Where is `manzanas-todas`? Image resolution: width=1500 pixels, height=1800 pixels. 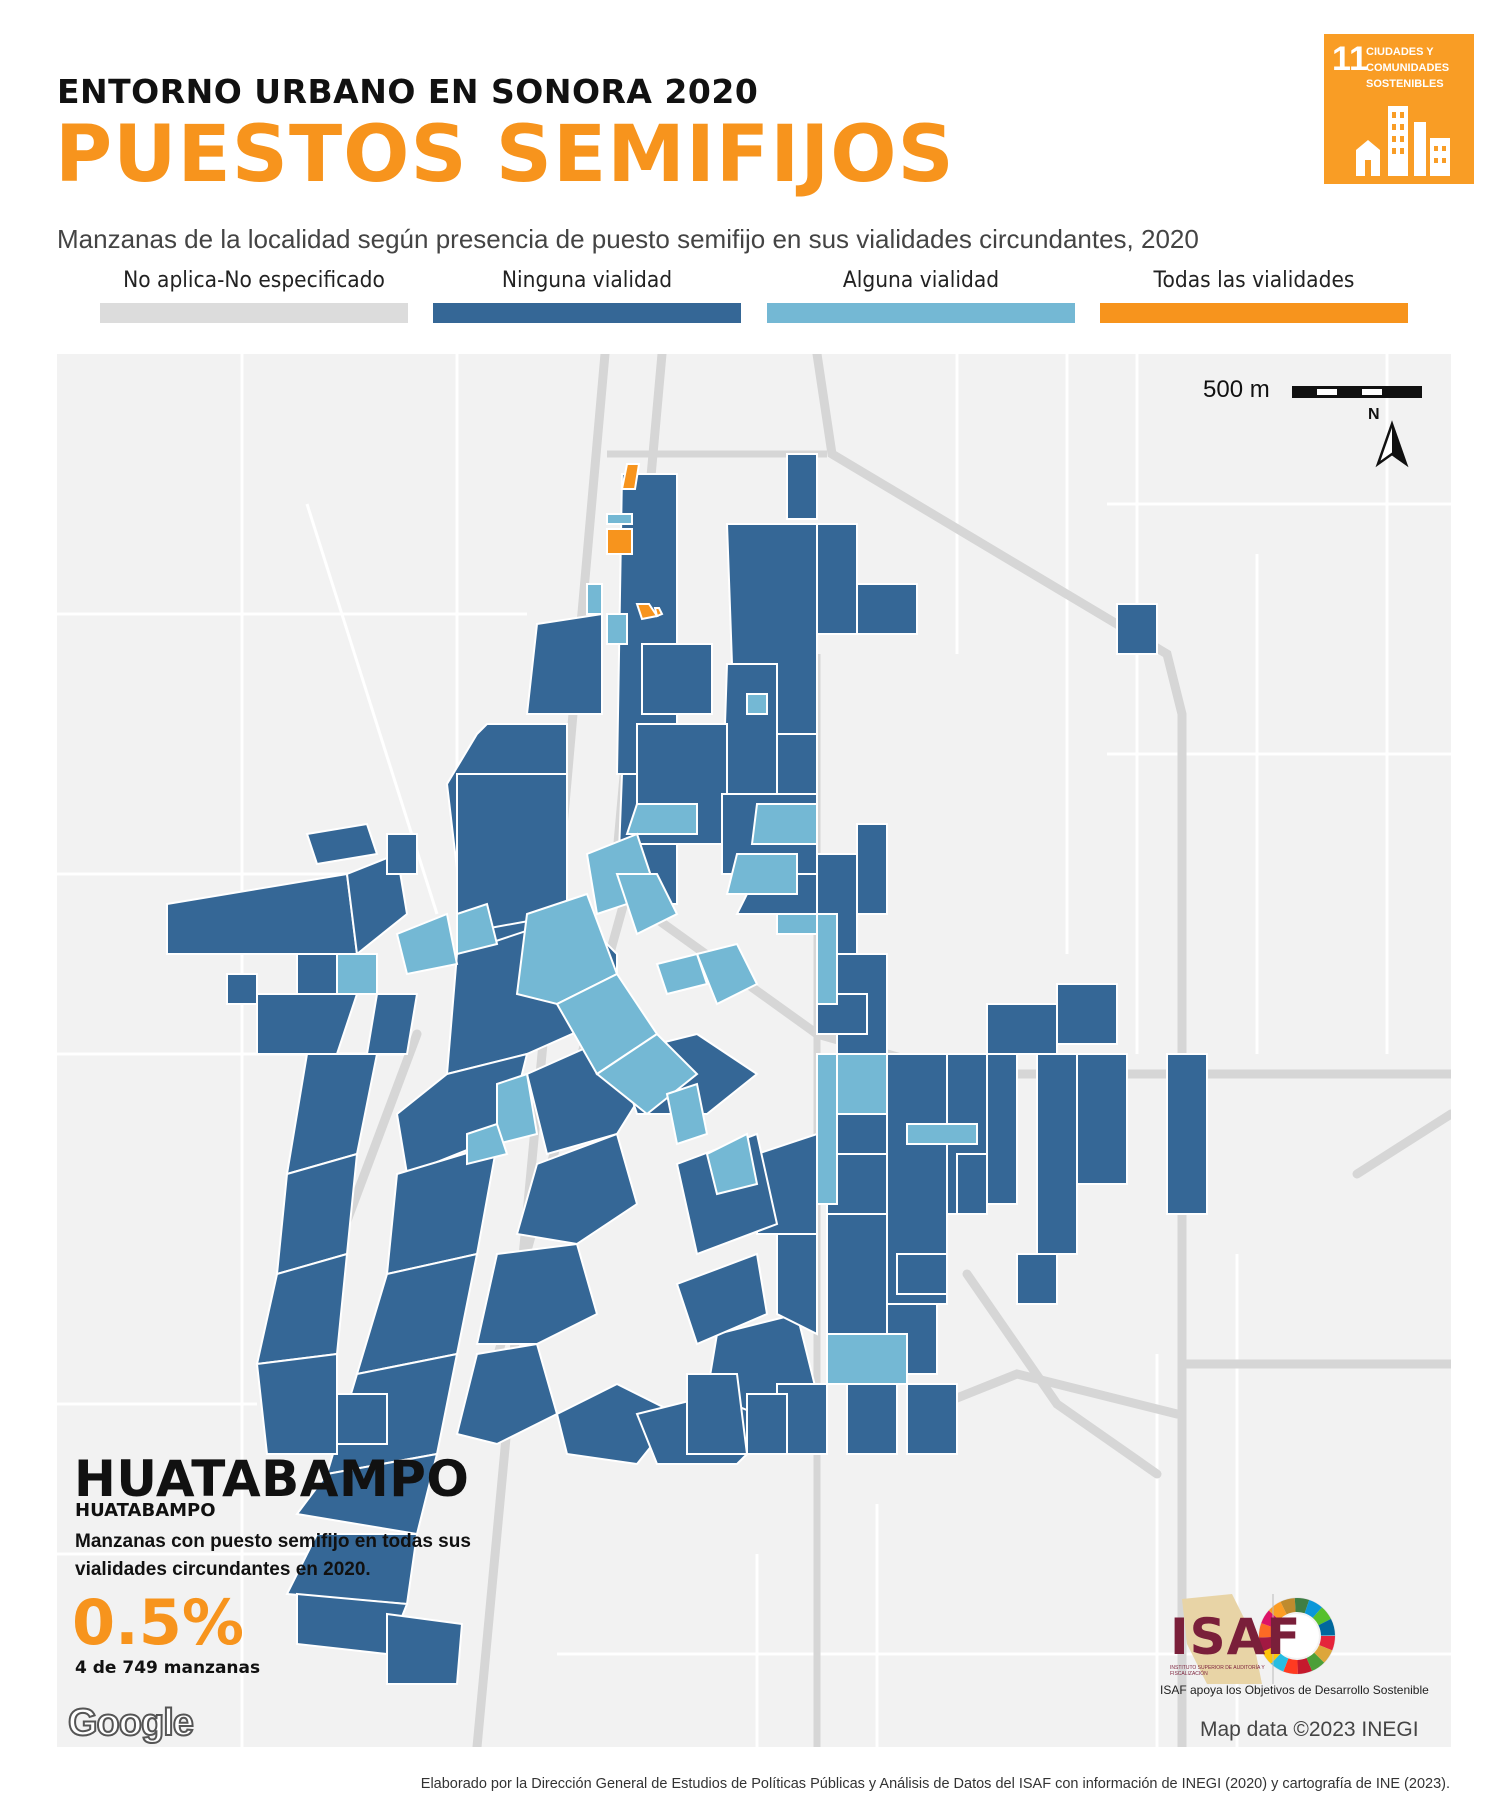
manzanas-todas is located at coordinates (635, 542).